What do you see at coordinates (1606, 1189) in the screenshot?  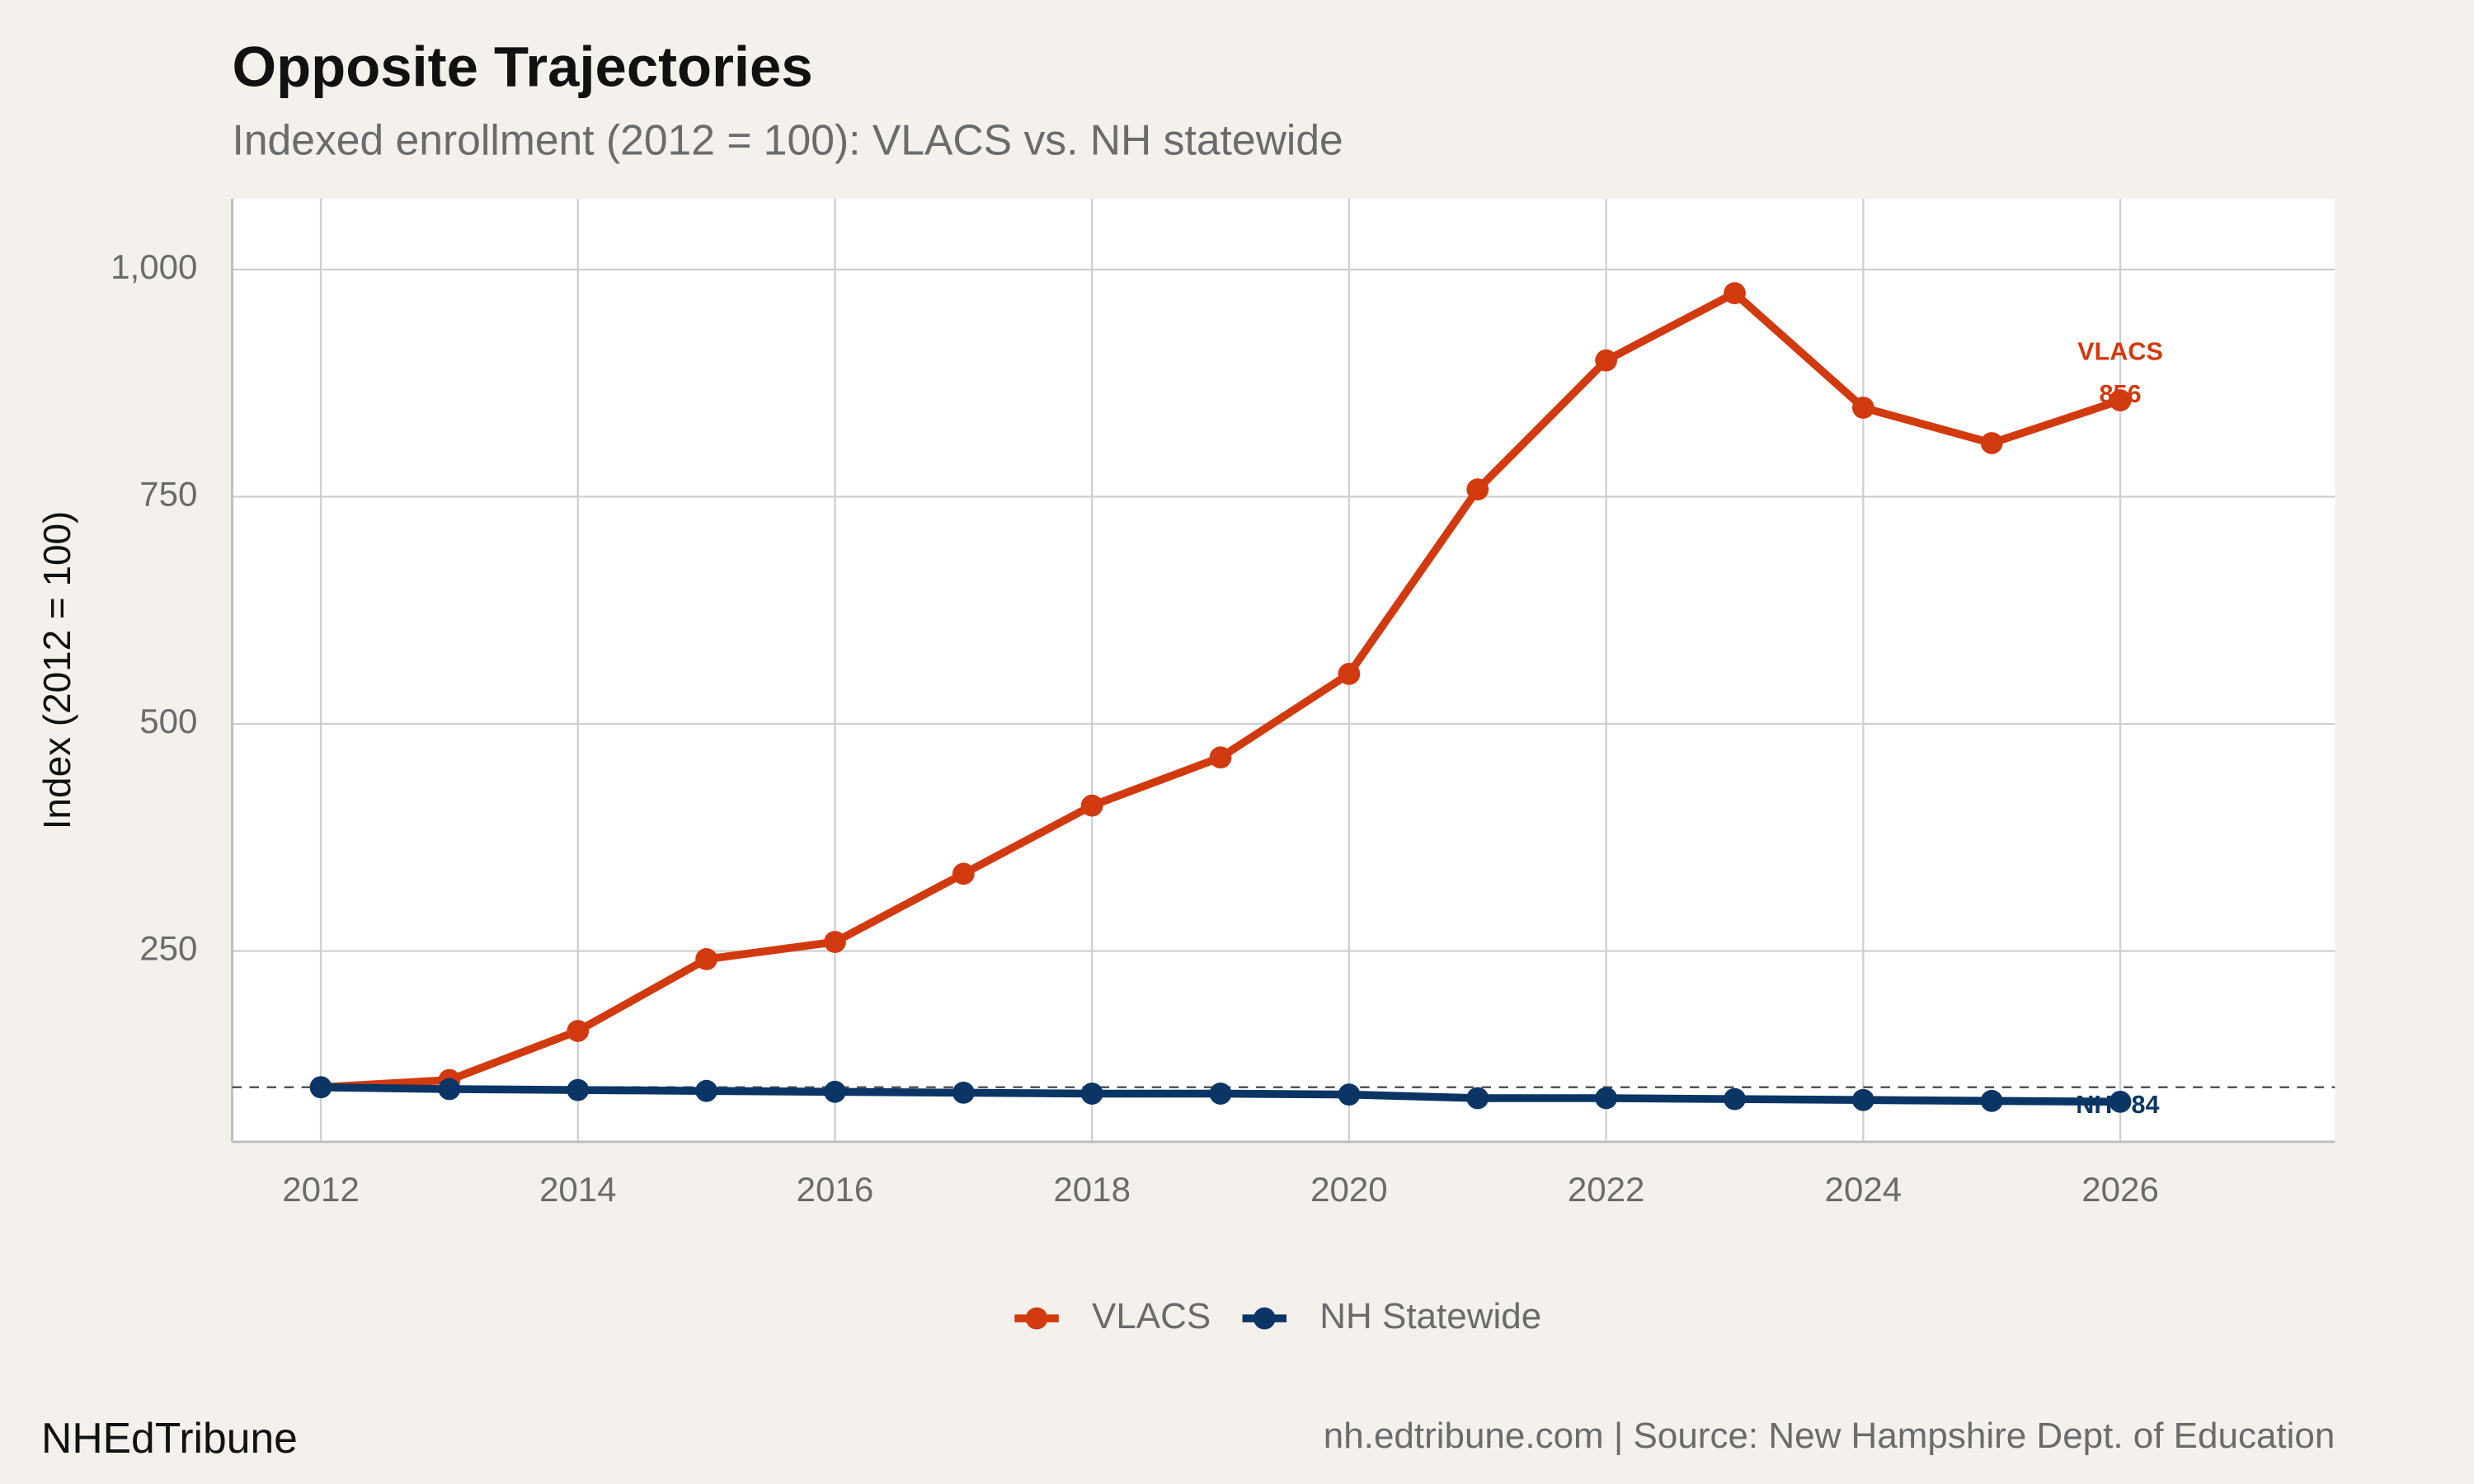 I see `x-tick-label: 2022` at bounding box center [1606, 1189].